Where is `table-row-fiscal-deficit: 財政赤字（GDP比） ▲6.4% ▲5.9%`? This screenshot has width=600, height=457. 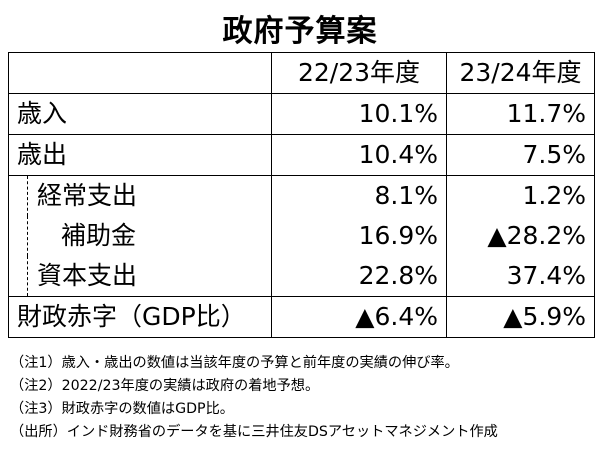
table-row-fiscal-deficit: 財政赤字（GDP比） ▲6.4% ▲5.9% is located at coordinates (301, 317).